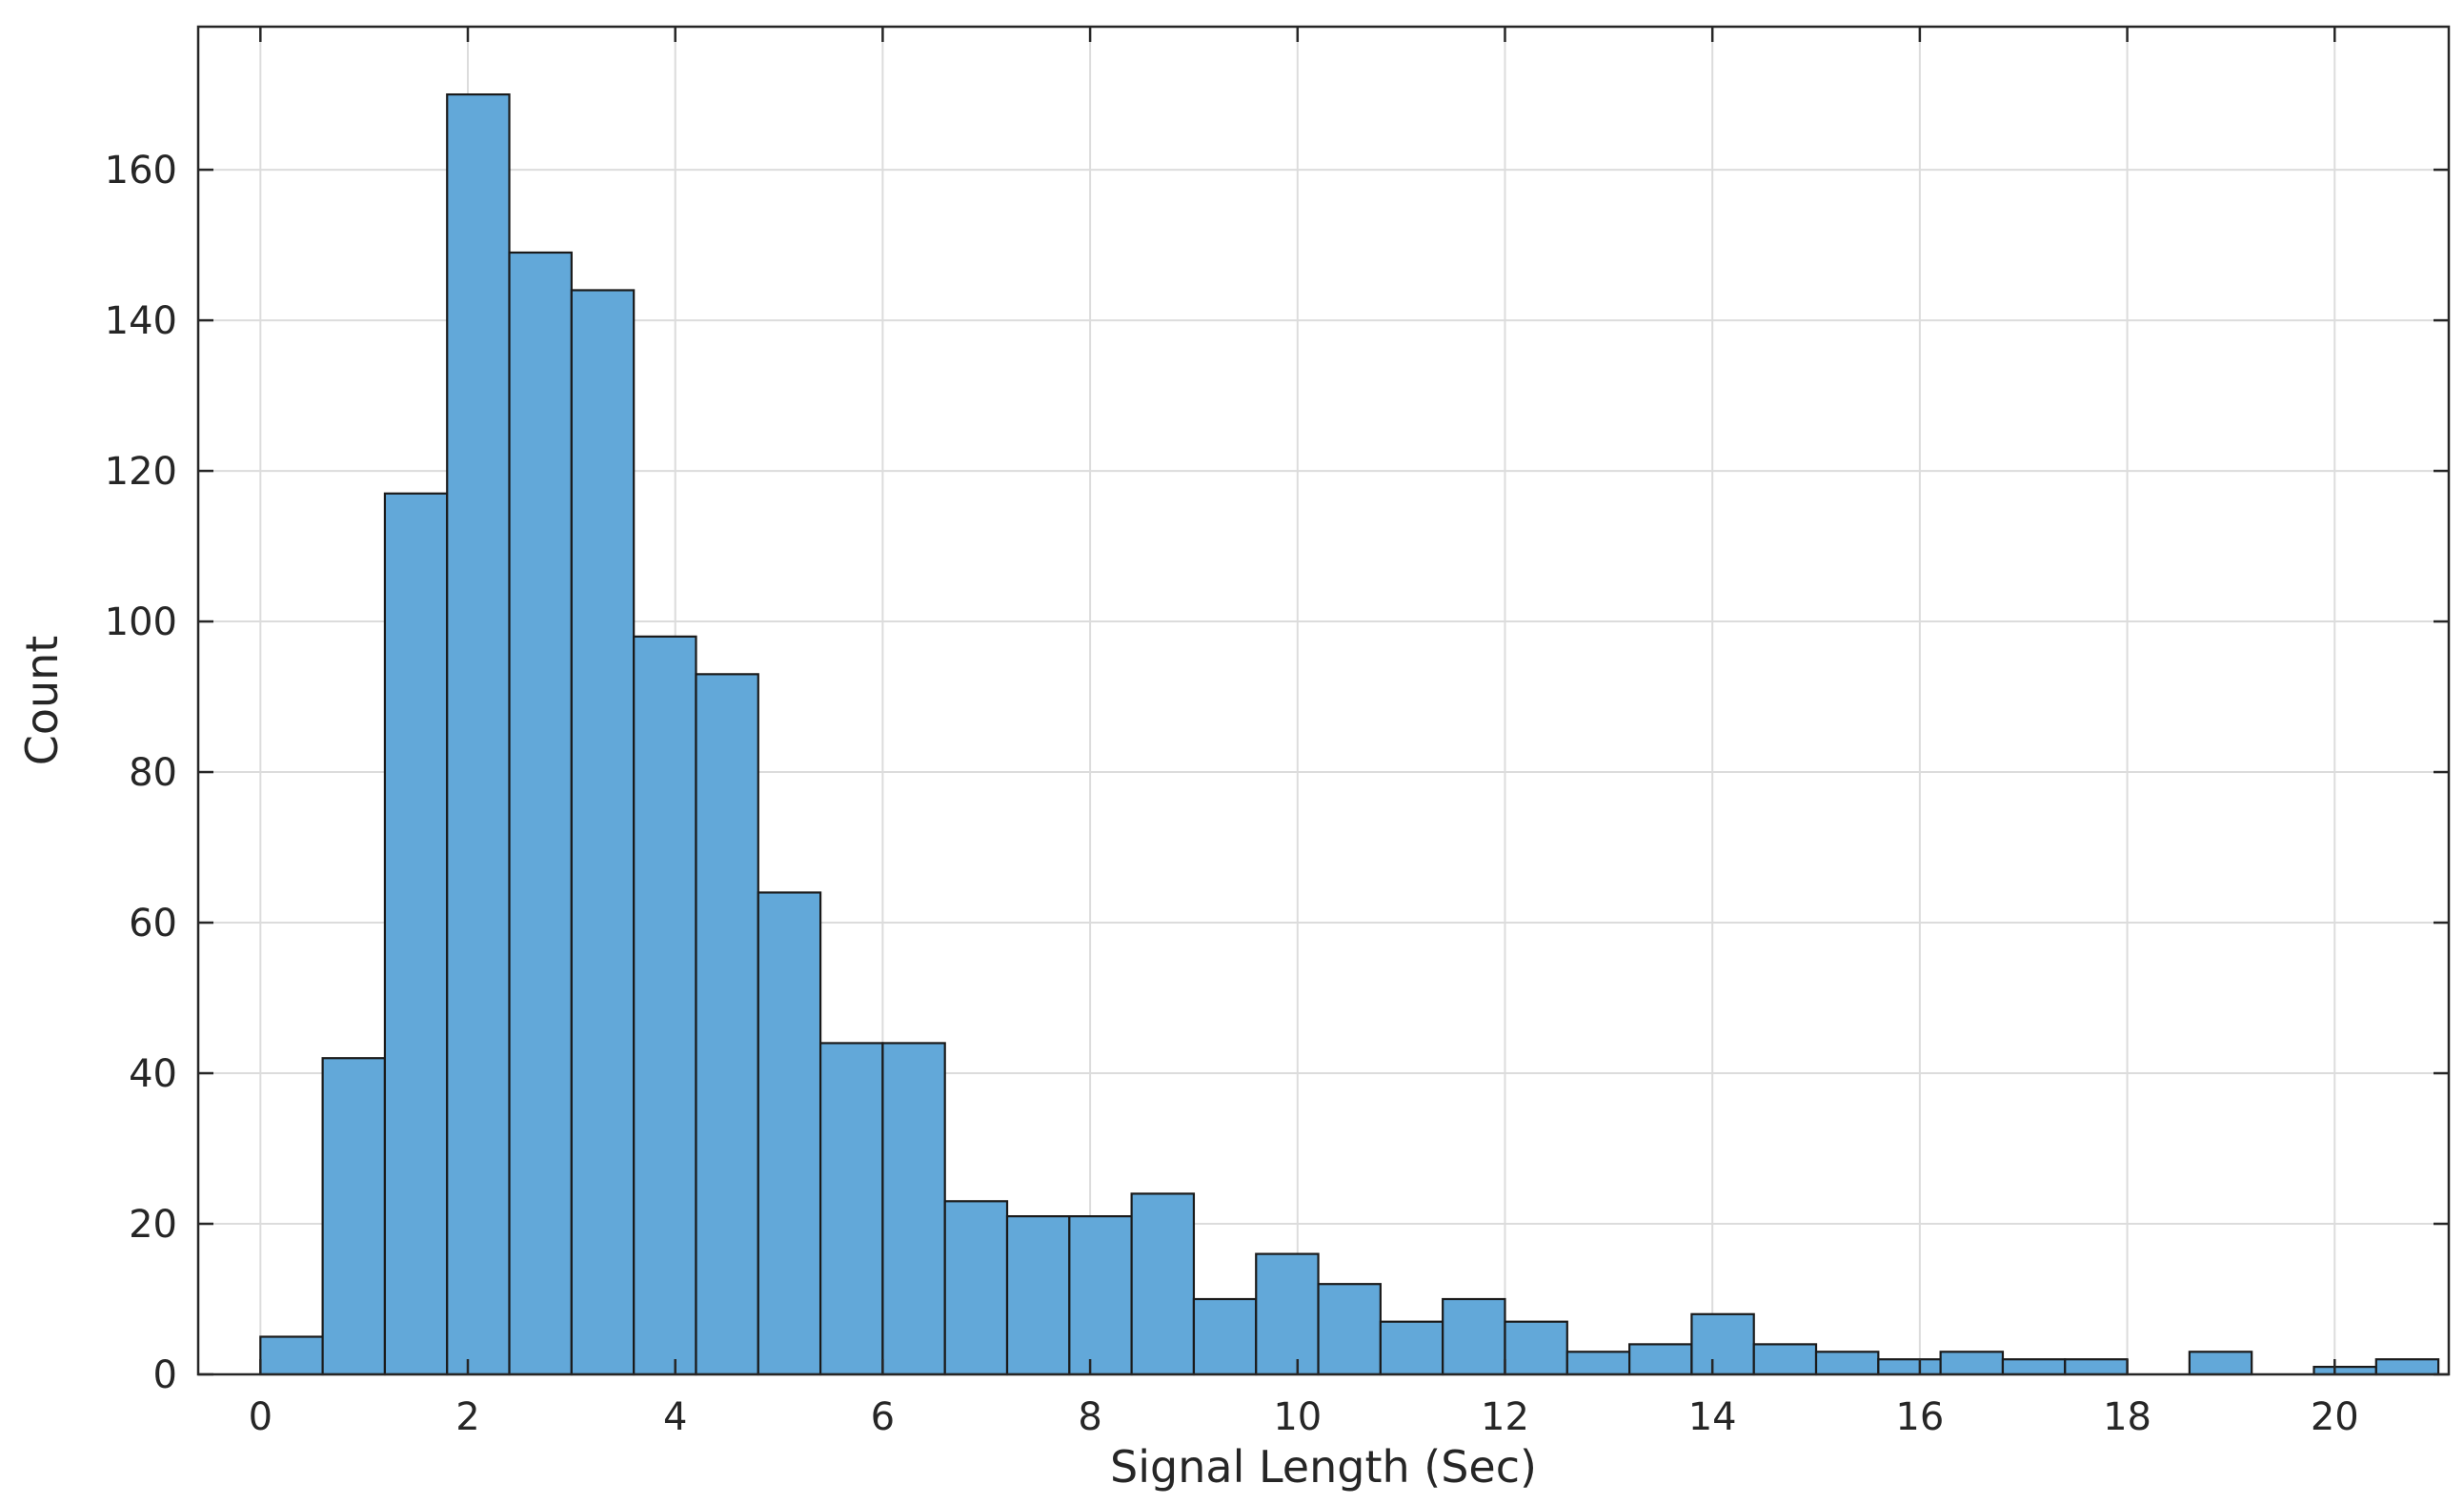 The width and height of the screenshot is (2464, 1504). I want to click on x-tick-label: 2, so click(467, 1417).